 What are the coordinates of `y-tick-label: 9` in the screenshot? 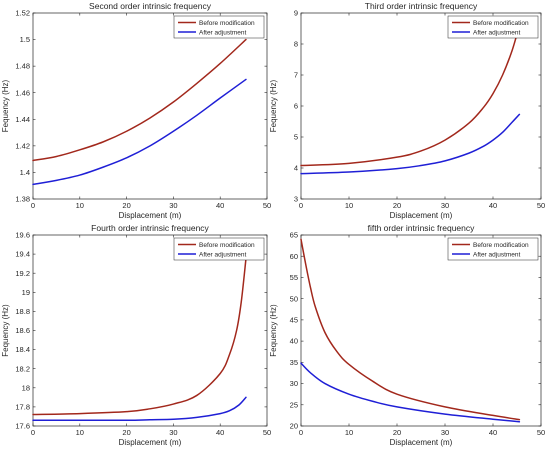 It's located at (296, 13).